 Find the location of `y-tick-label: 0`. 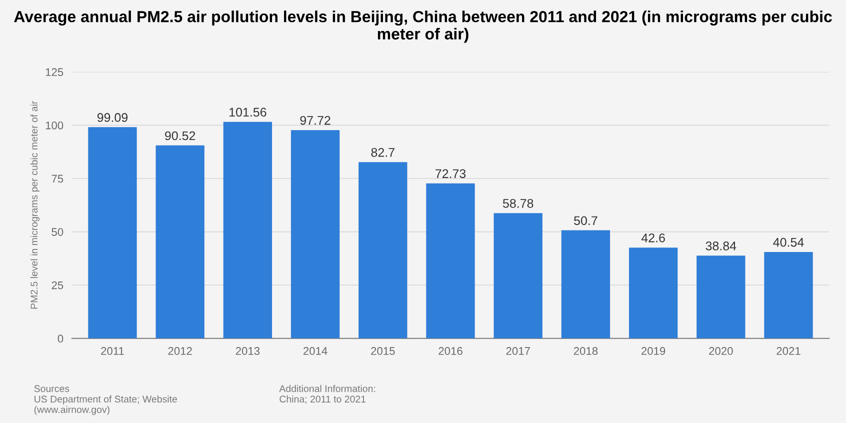

y-tick-label: 0 is located at coordinates (61, 338).